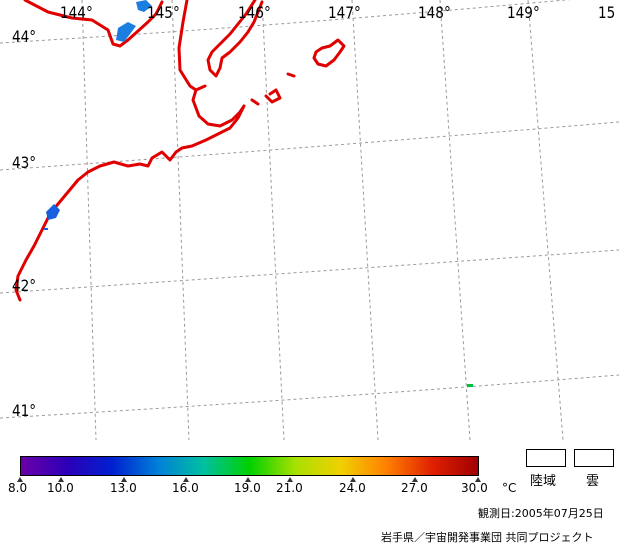 The height and width of the screenshot is (546, 619). Describe the element at coordinates (130, 195) in the screenshot. I see `coastline-main` at that location.